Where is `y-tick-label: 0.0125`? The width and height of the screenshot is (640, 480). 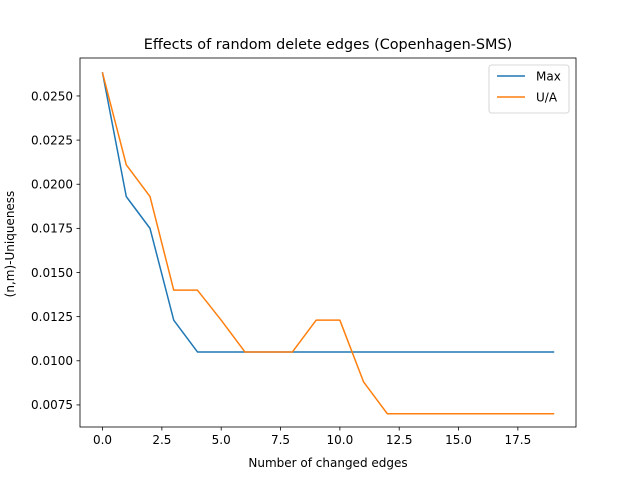
y-tick-label: 0.0125 is located at coordinates (52, 317).